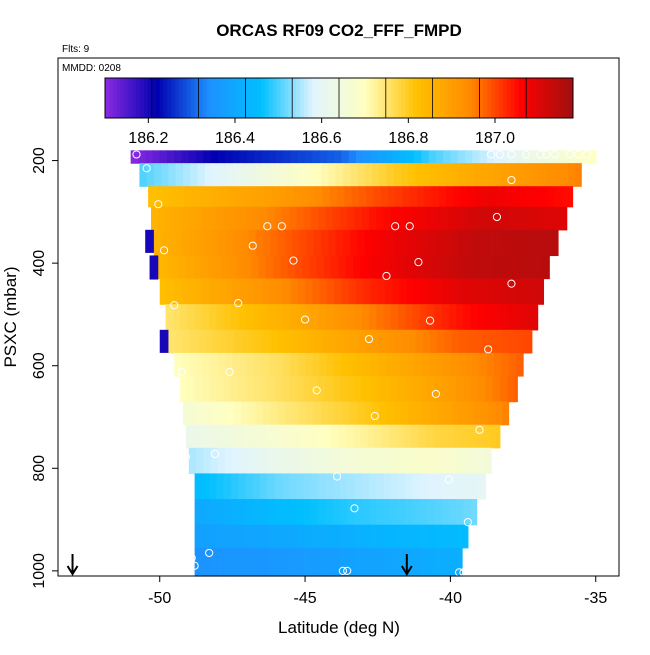 This screenshot has width=650, height=655. I want to click on down-arrow-icon, so click(72, 565).